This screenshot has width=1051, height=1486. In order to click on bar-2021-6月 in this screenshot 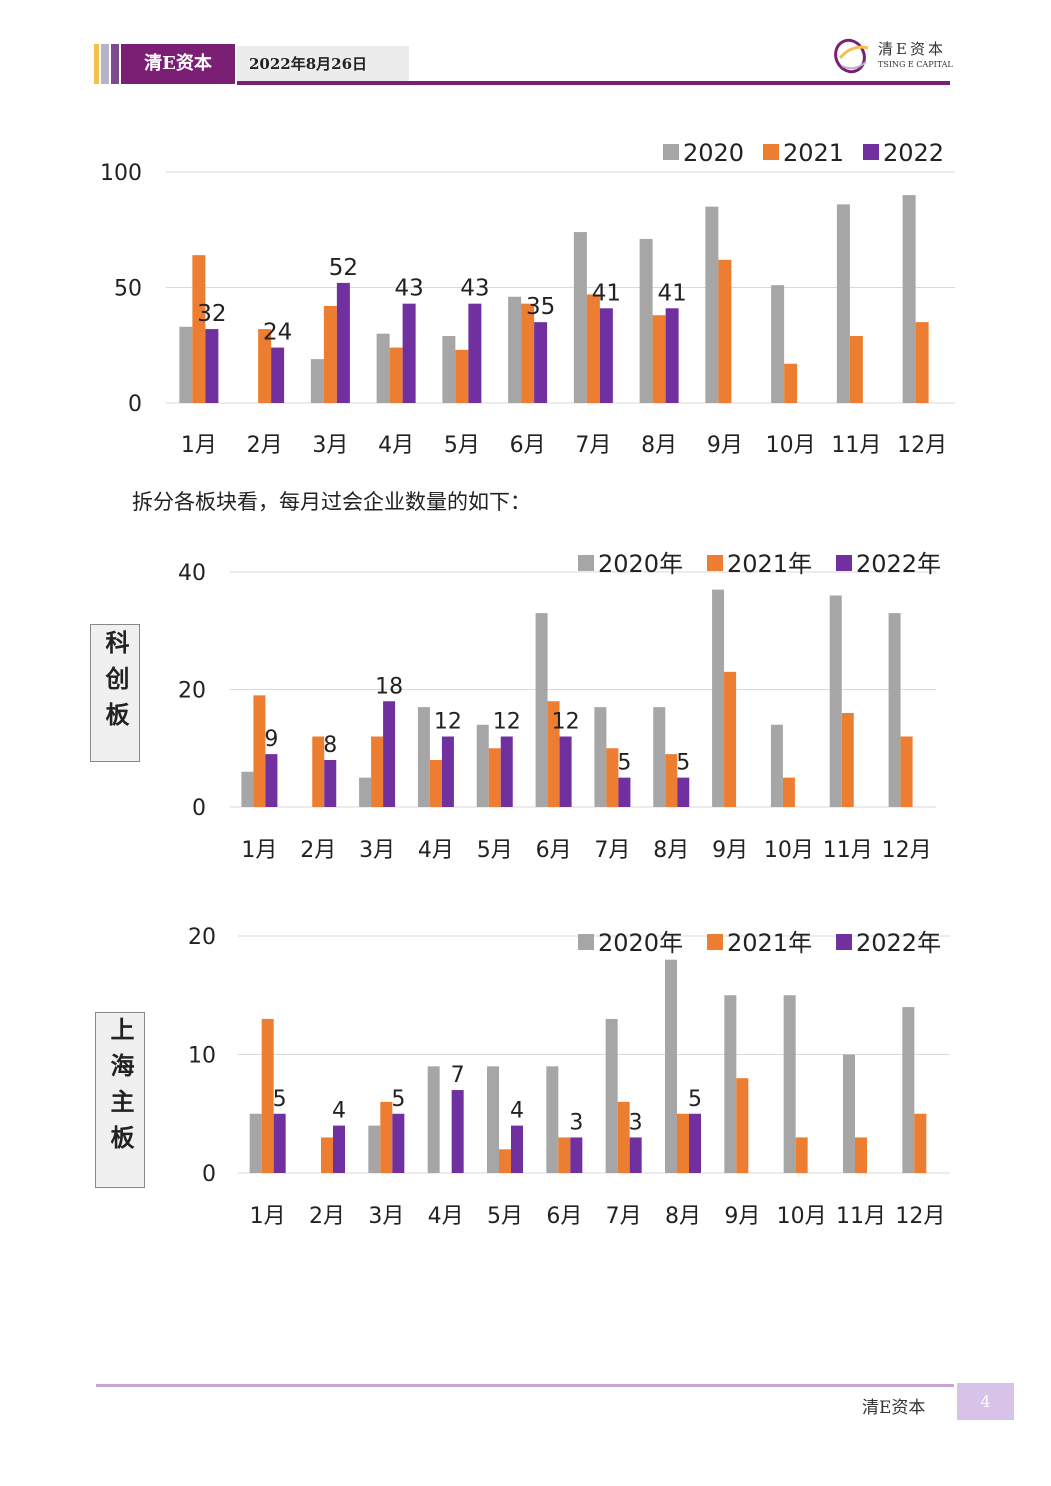, I will do `click(528, 353)`.